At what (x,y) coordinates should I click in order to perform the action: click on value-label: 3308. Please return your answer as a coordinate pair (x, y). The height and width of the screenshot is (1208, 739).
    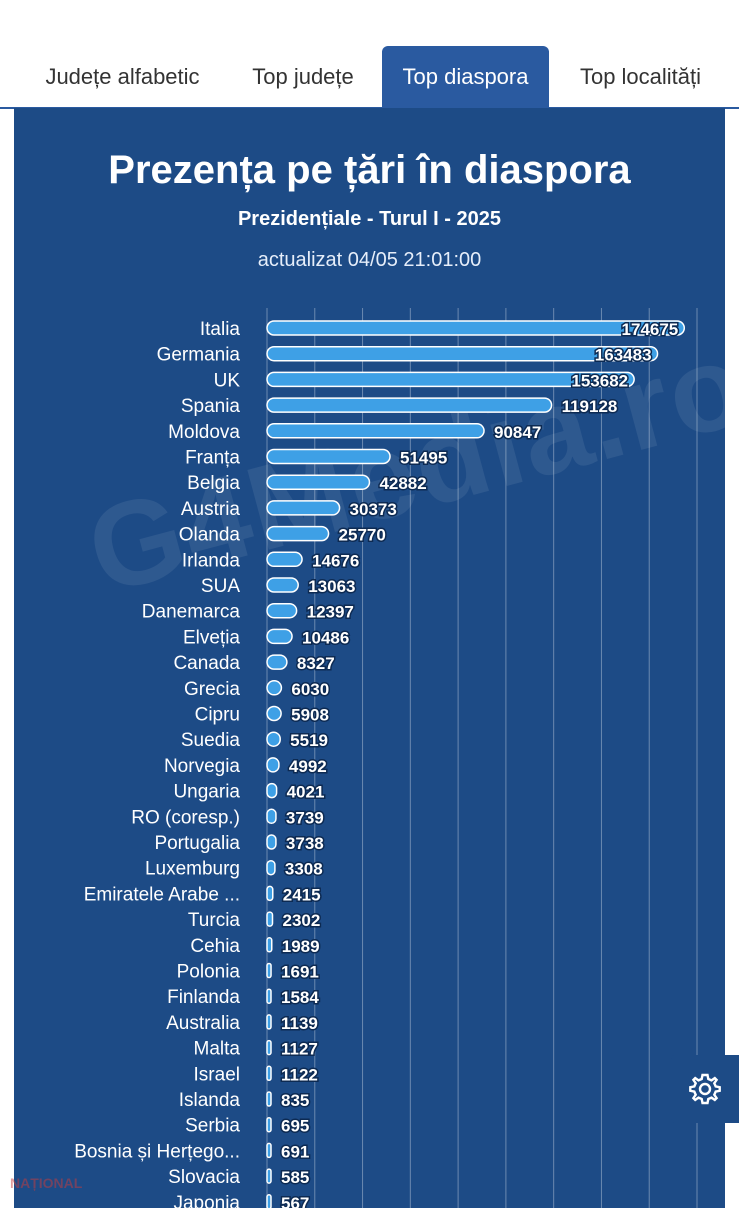
    Looking at the image, I should click on (304, 869).